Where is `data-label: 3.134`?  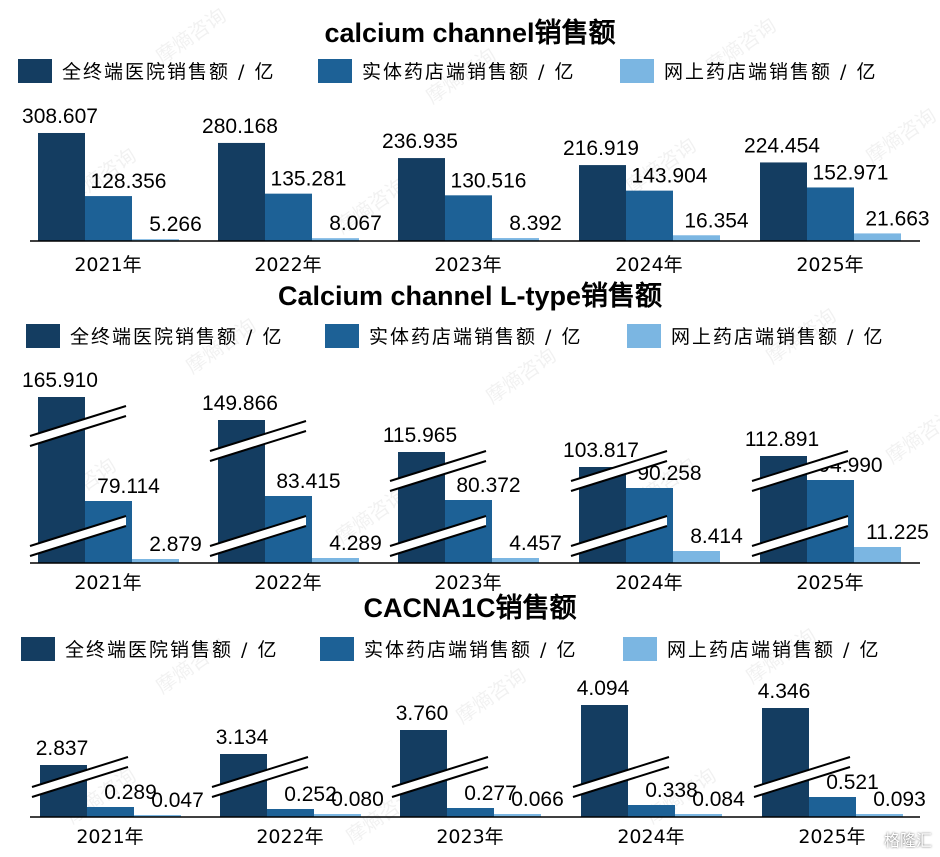
data-label: 3.134 is located at coordinates (242, 737).